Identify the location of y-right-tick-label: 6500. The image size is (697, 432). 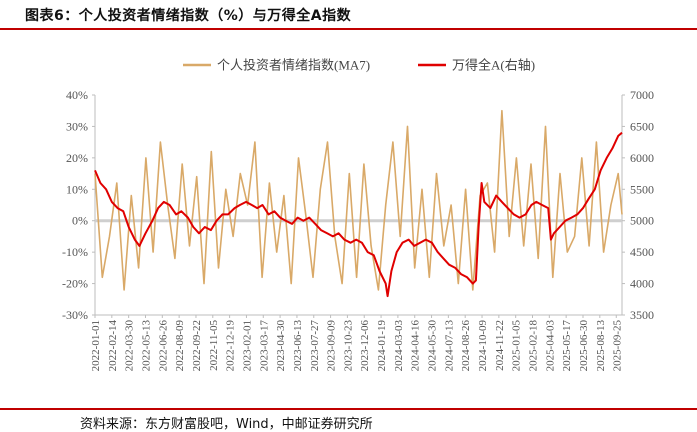
(642, 126).